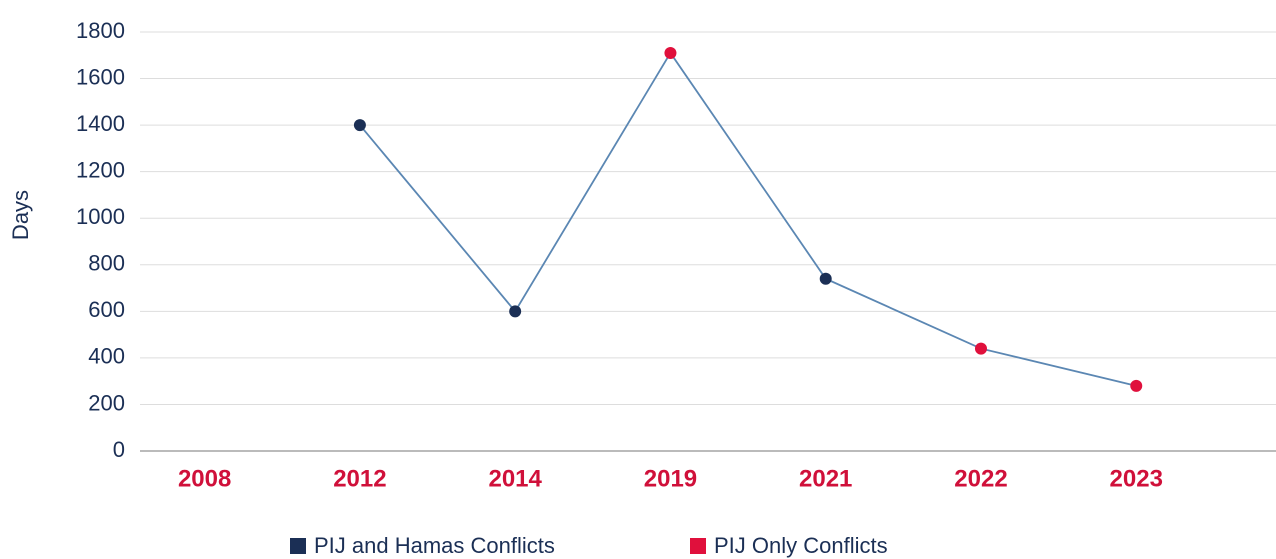 Image resolution: width=1276 pixels, height=559 pixels. What do you see at coordinates (100, 169) in the screenshot?
I see `y-tick-label: 1200` at bounding box center [100, 169].